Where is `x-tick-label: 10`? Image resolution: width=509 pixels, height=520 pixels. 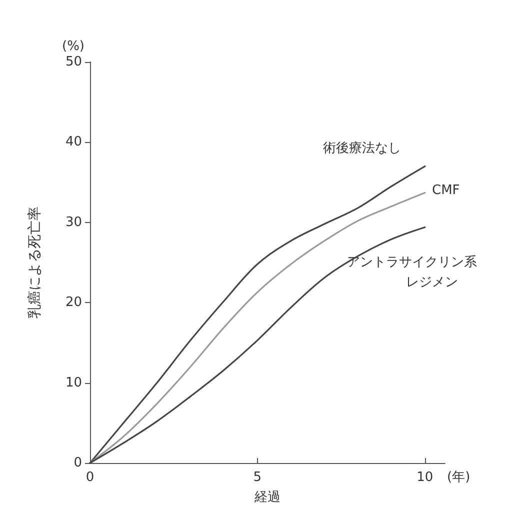 x-tick-label: 10 is located at coordinates (425, 477).